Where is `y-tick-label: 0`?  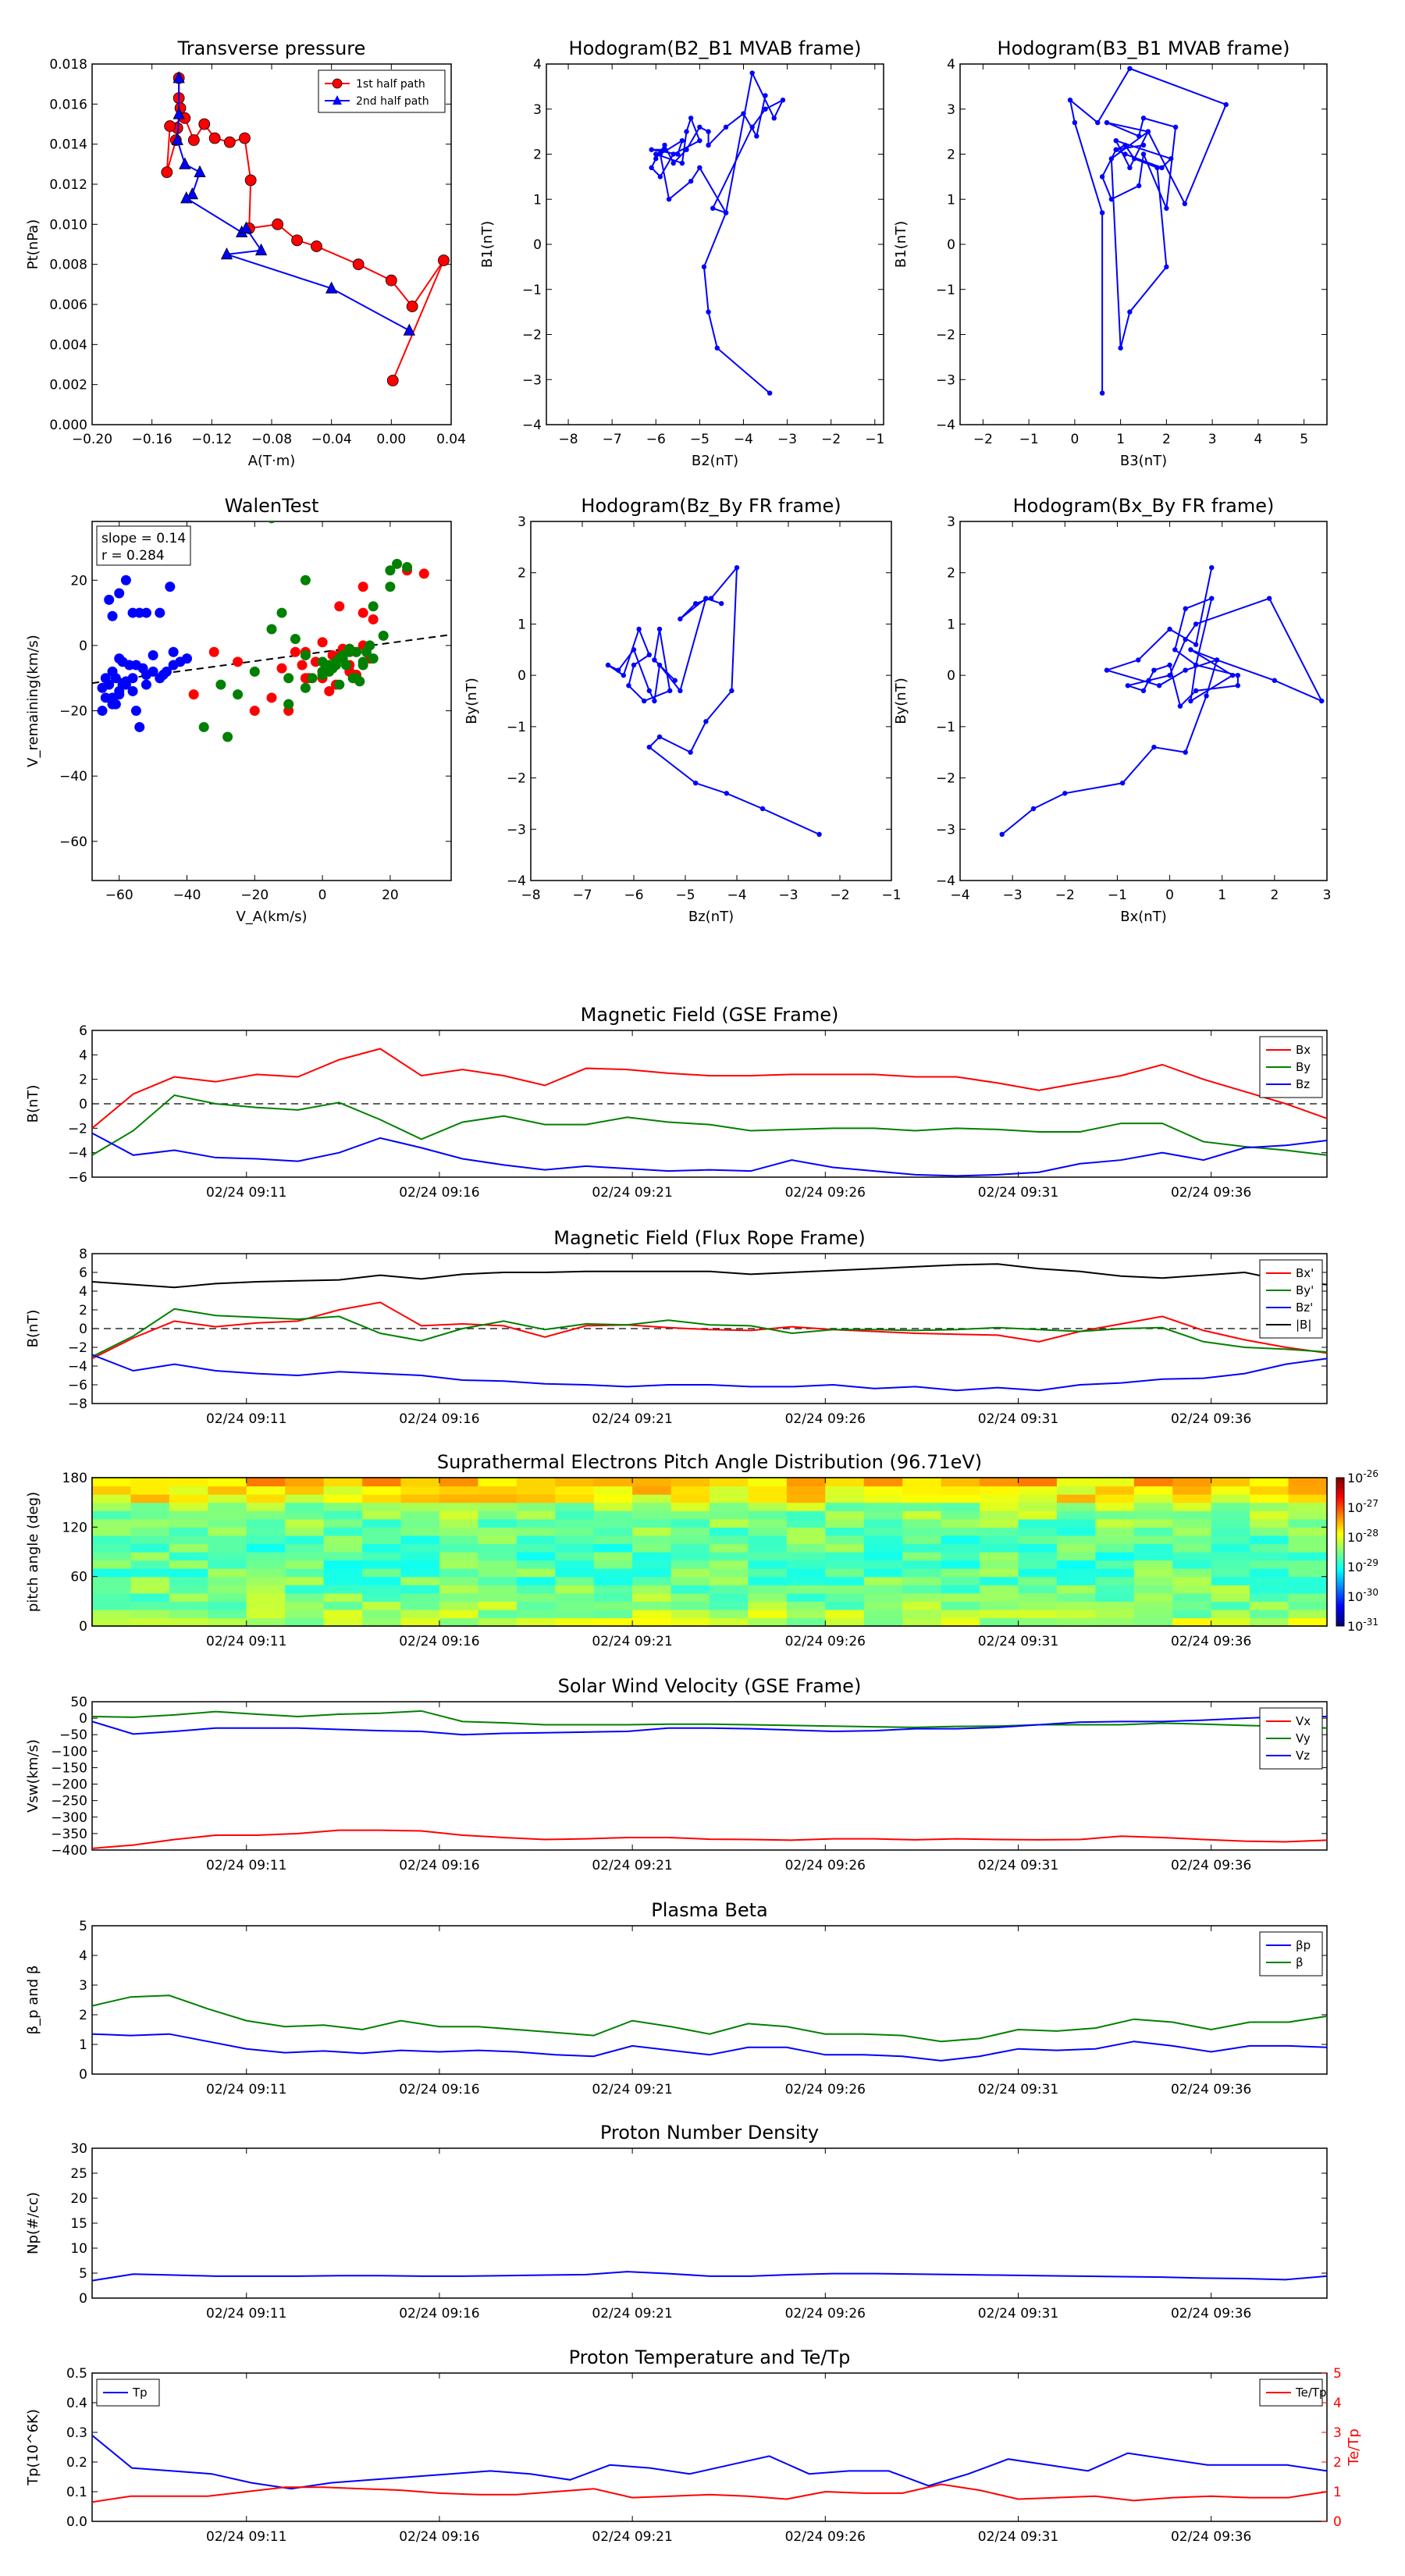
y-tick-label: 0 is located at coordinates (951, 676).